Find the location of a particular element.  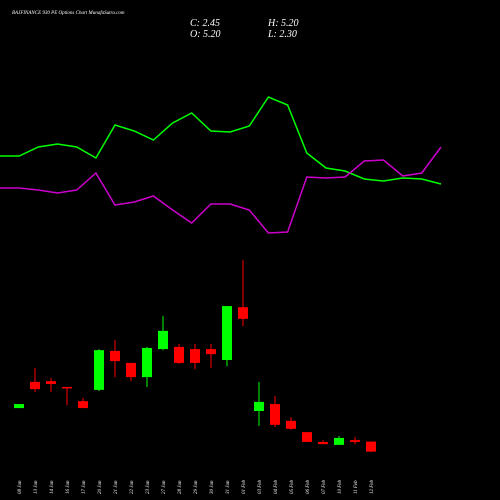

x-tick-label: 27 Jan is located at coordinates (164, 487).